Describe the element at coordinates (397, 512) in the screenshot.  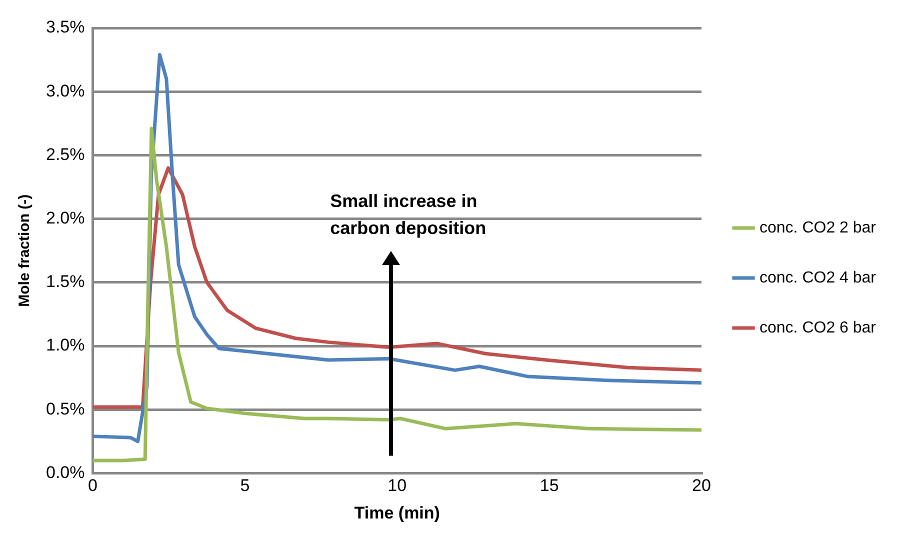
I see `x-axis-title: Time (min)` at that location.